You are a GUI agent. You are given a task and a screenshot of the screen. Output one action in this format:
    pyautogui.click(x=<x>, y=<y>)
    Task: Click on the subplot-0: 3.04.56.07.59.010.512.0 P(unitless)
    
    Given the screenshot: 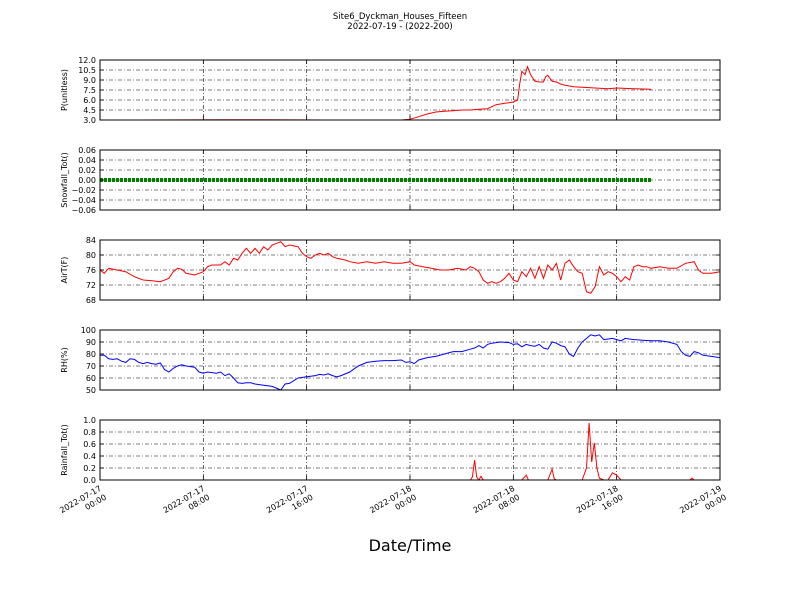 What is the action you would take?
    pyautogui.click(x=390, y=90)
    